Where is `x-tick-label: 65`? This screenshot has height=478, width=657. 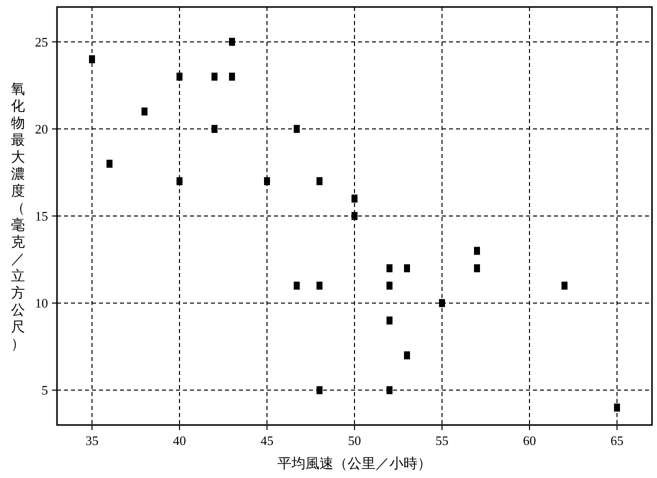 x-tick-label: 65 is located at coordinates (617, 440).